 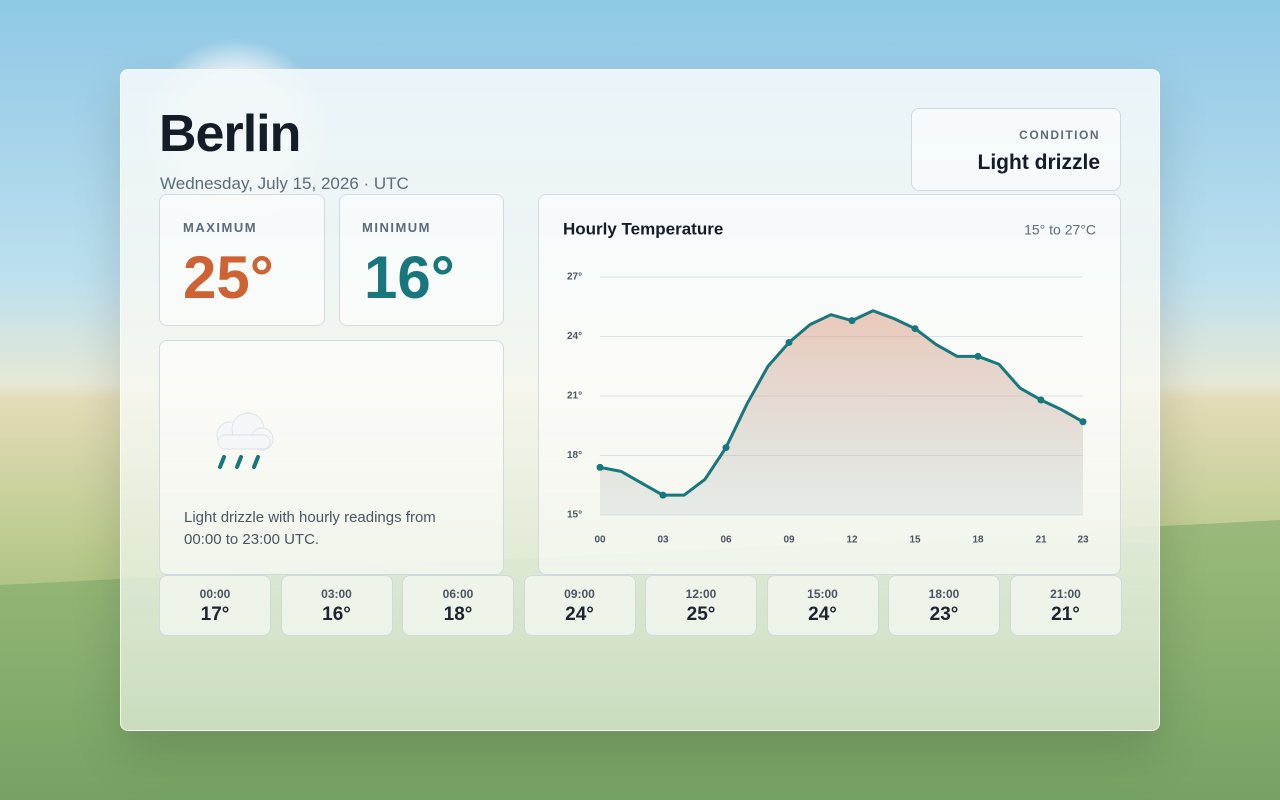 I want to click on hour-card: 06:00 18°, so click(x=458, y=605).